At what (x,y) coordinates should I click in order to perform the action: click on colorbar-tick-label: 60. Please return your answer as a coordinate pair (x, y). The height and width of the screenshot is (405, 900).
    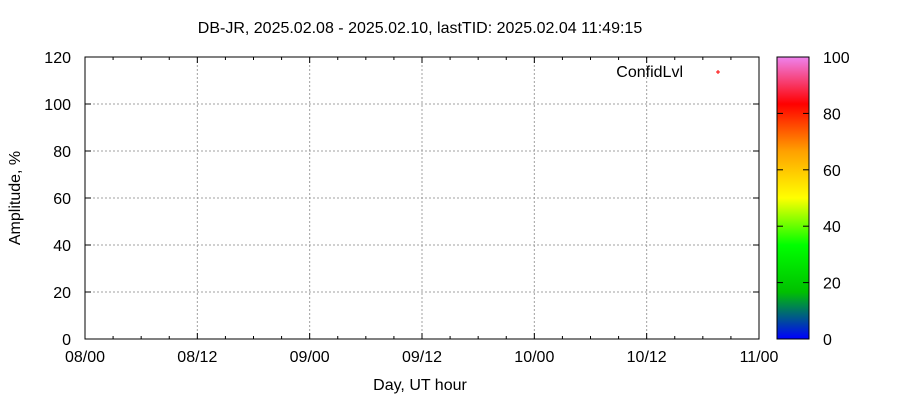
    Looking at the image, I should click on (832, 171).